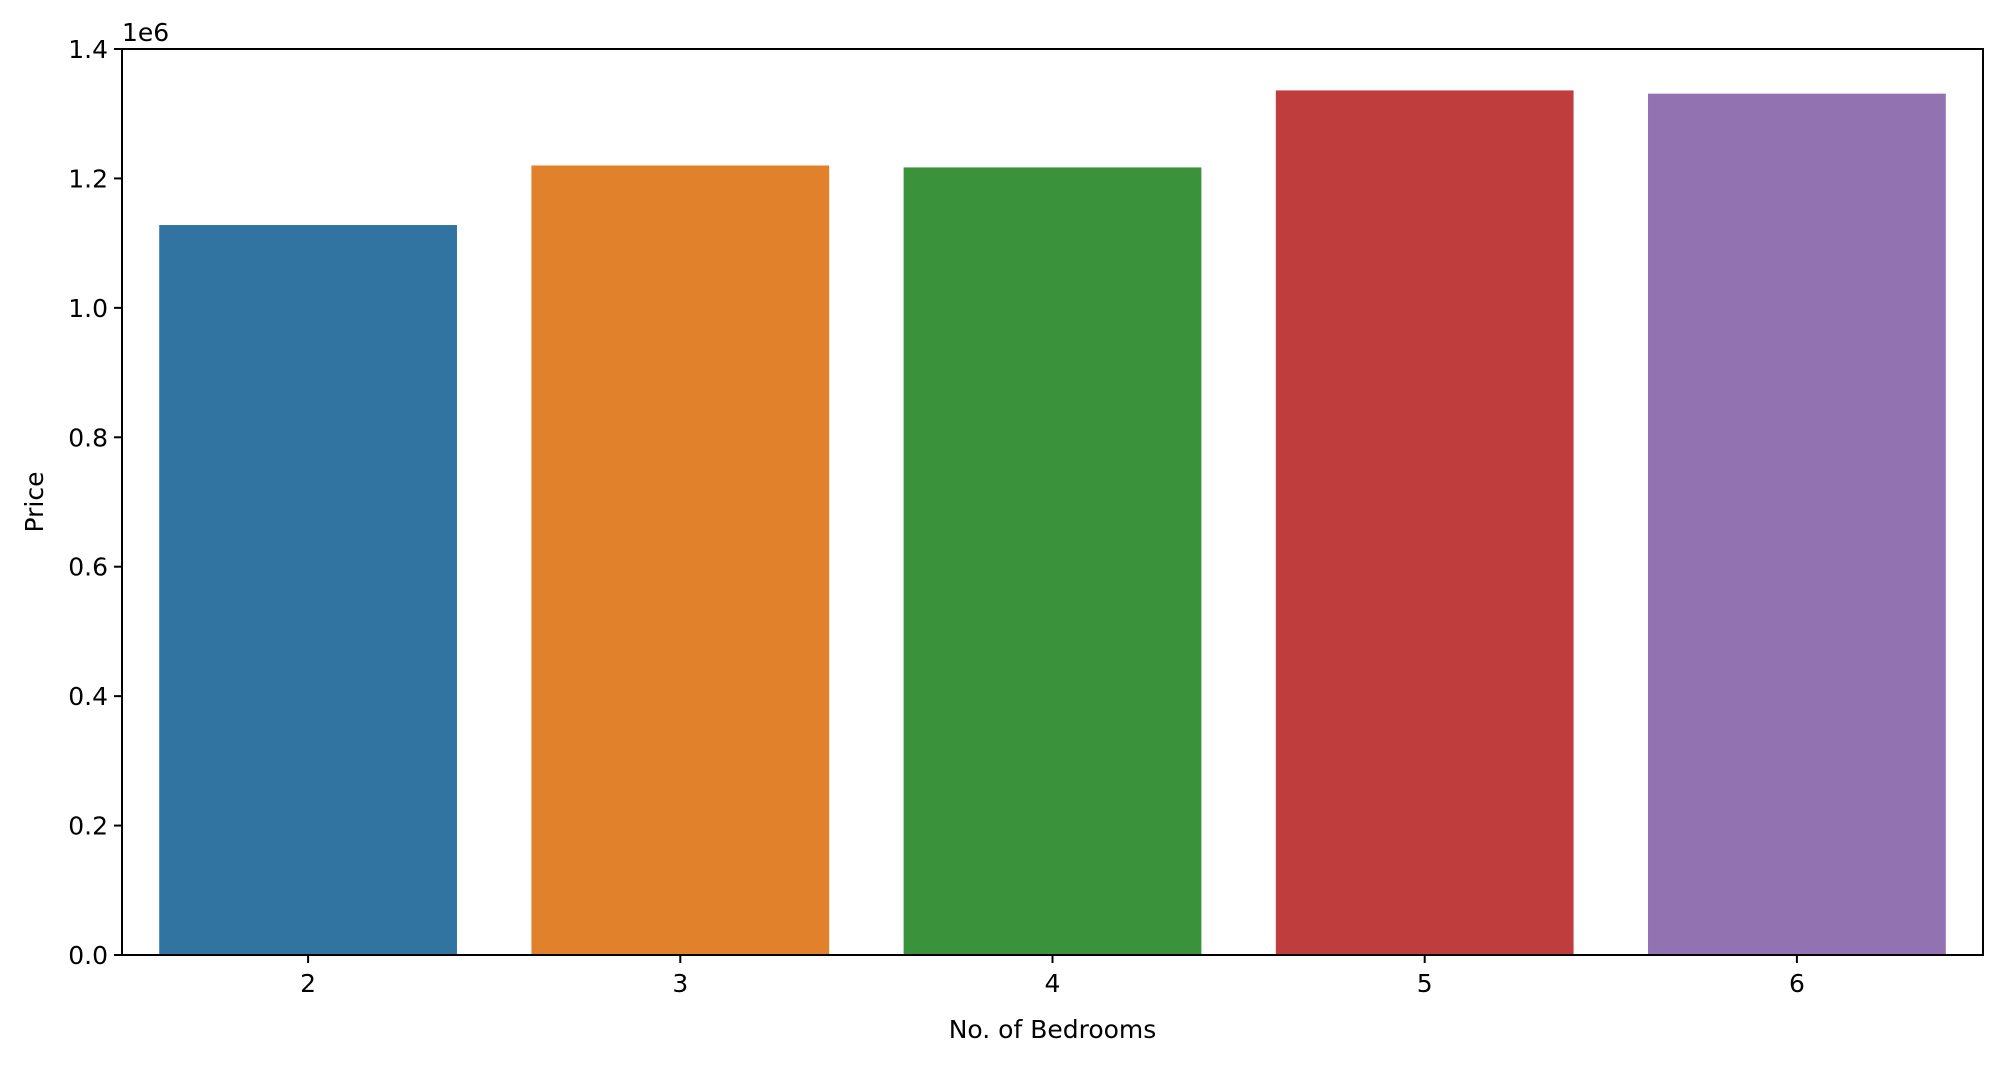 Image resolution: width=2002 pixels, height=1067 pixels. What do you see at coordinates (88, 178) in the screenshot?
I see `y-tick-label: 1.2` at bounding box center [88, 178].